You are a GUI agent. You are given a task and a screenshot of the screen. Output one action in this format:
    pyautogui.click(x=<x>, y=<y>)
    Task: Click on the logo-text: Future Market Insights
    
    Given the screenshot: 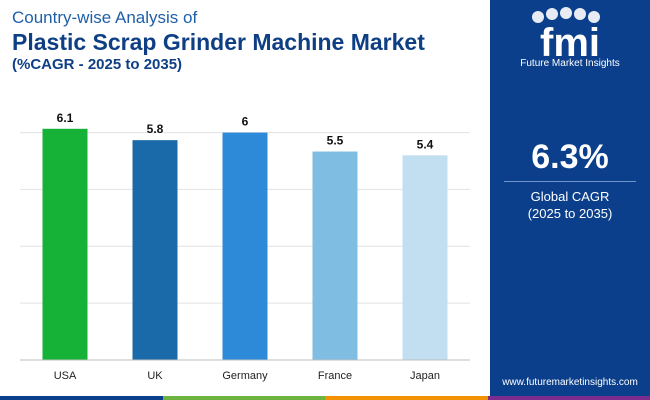 What is the action you would take?
    pyautogui.click(x=570, y=63)
    